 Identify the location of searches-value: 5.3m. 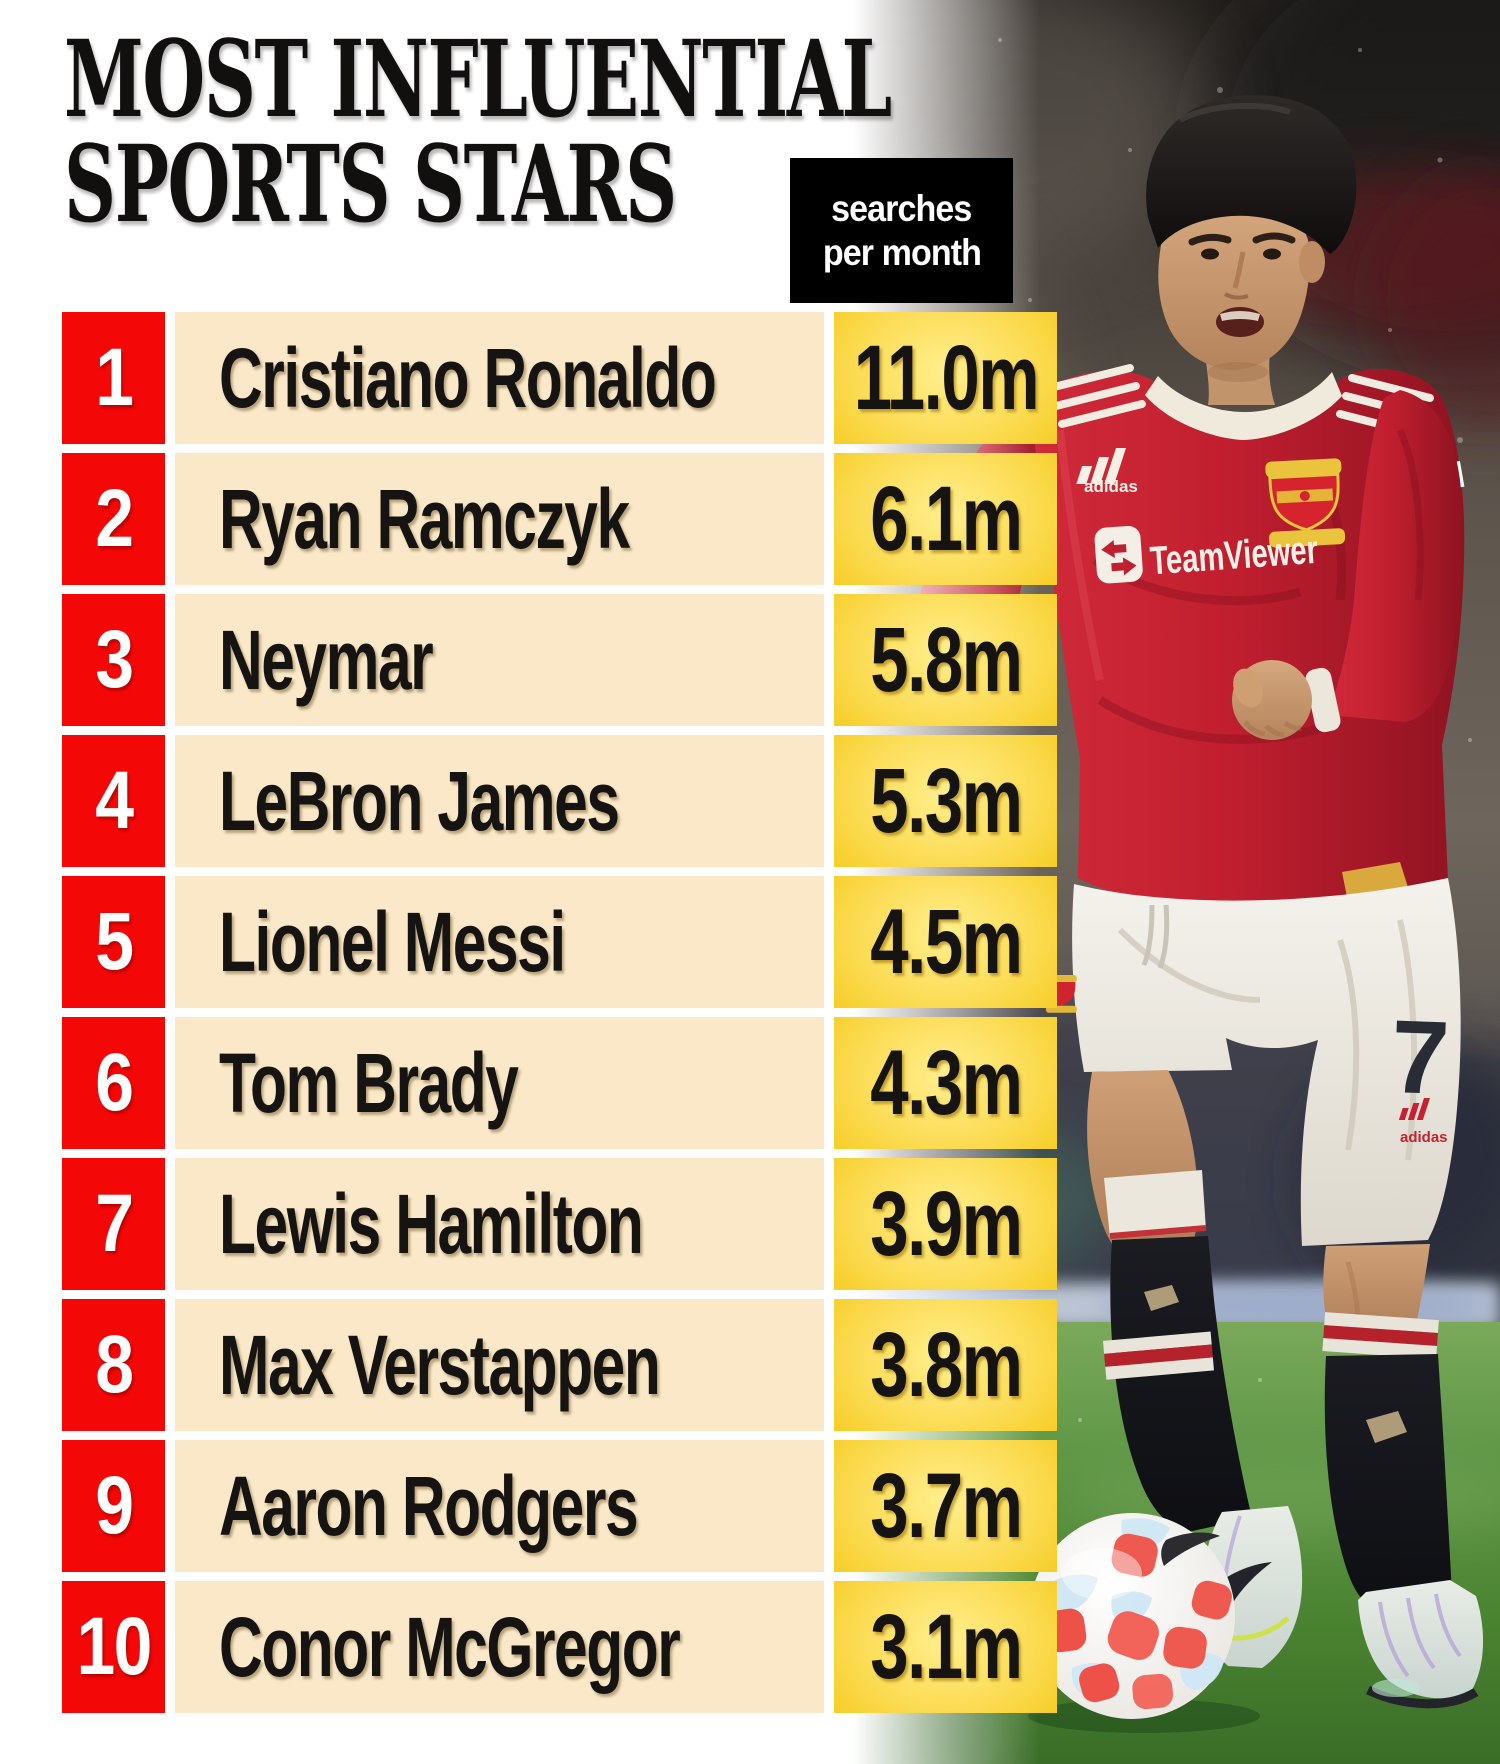
(946, 800).